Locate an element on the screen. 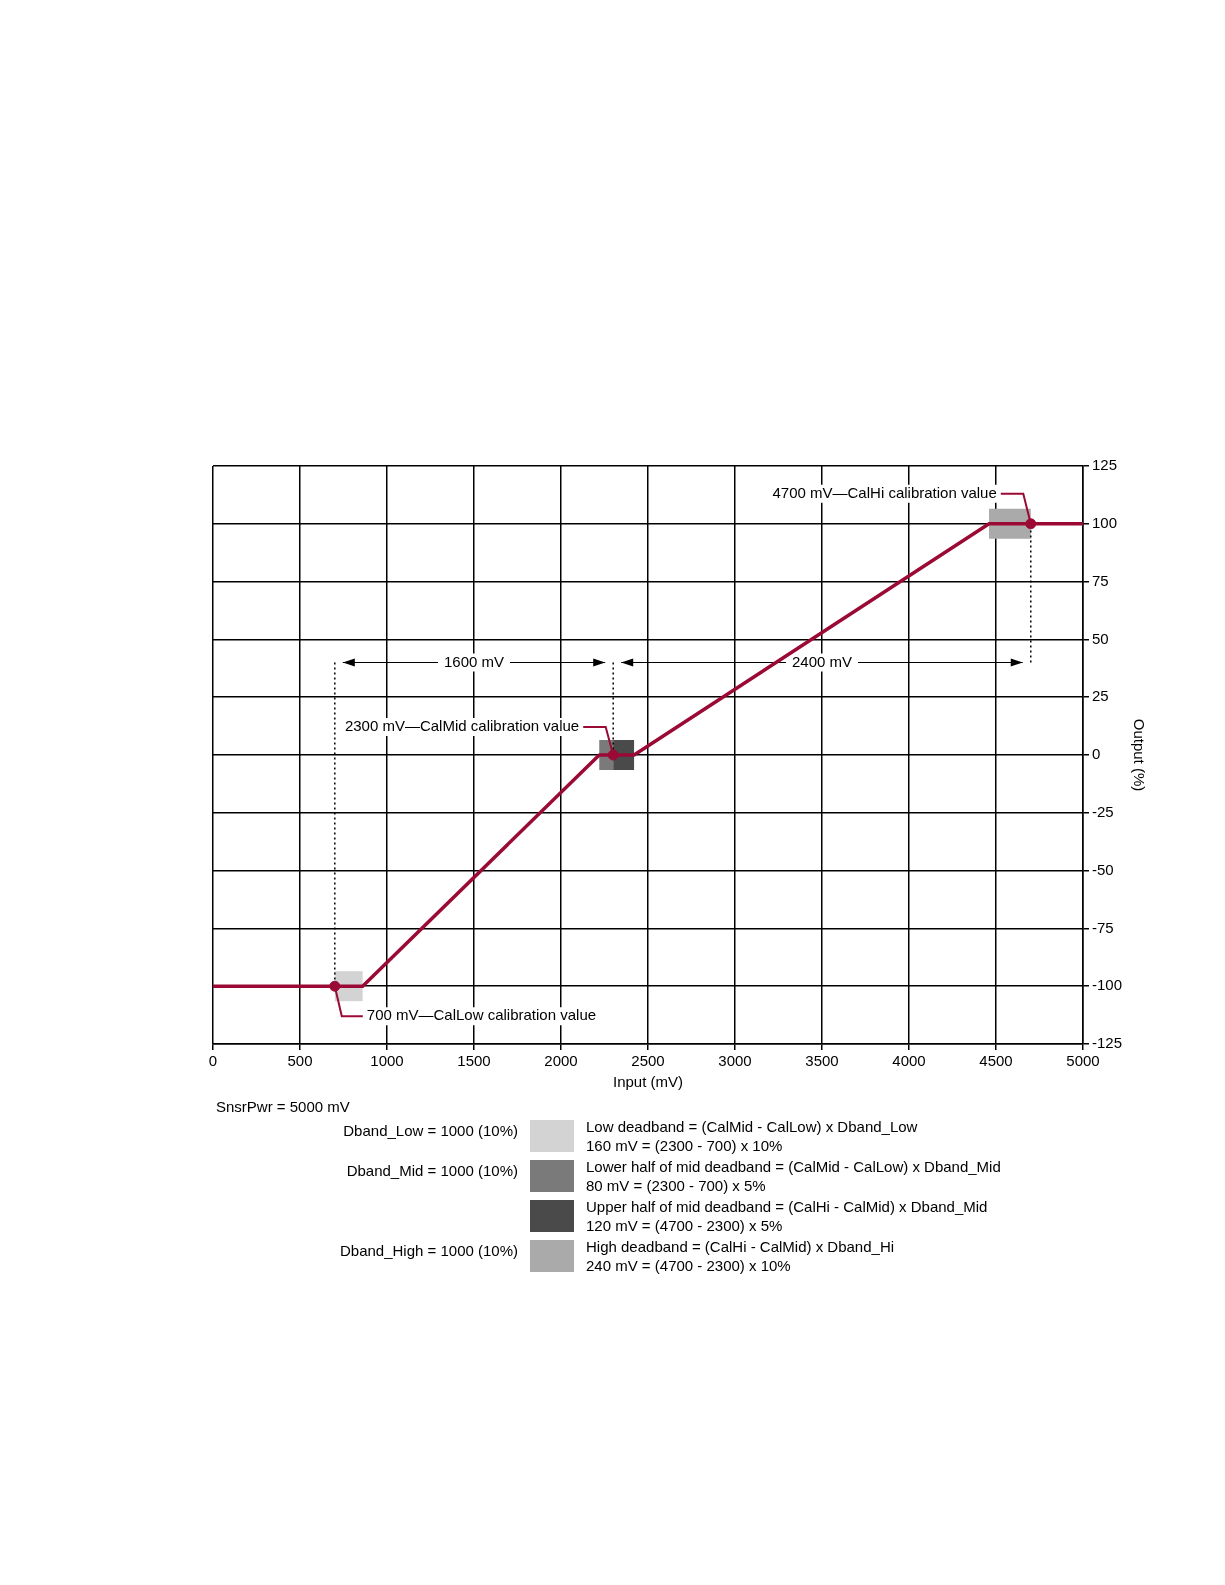  legend-label: Upper half of mid deadband = (CalHi - CalMid) x Dband_Mid 120 mV = (4700 - 2300) x 5% is located at coordinates (787, 1216).